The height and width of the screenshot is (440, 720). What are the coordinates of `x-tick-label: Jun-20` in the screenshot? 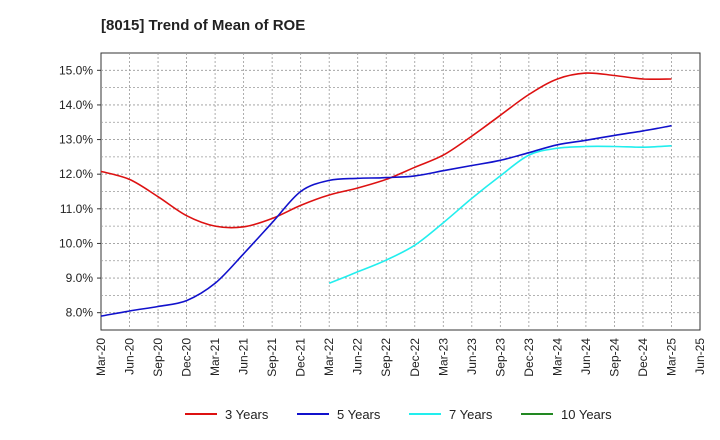 It's located at (130, 356).